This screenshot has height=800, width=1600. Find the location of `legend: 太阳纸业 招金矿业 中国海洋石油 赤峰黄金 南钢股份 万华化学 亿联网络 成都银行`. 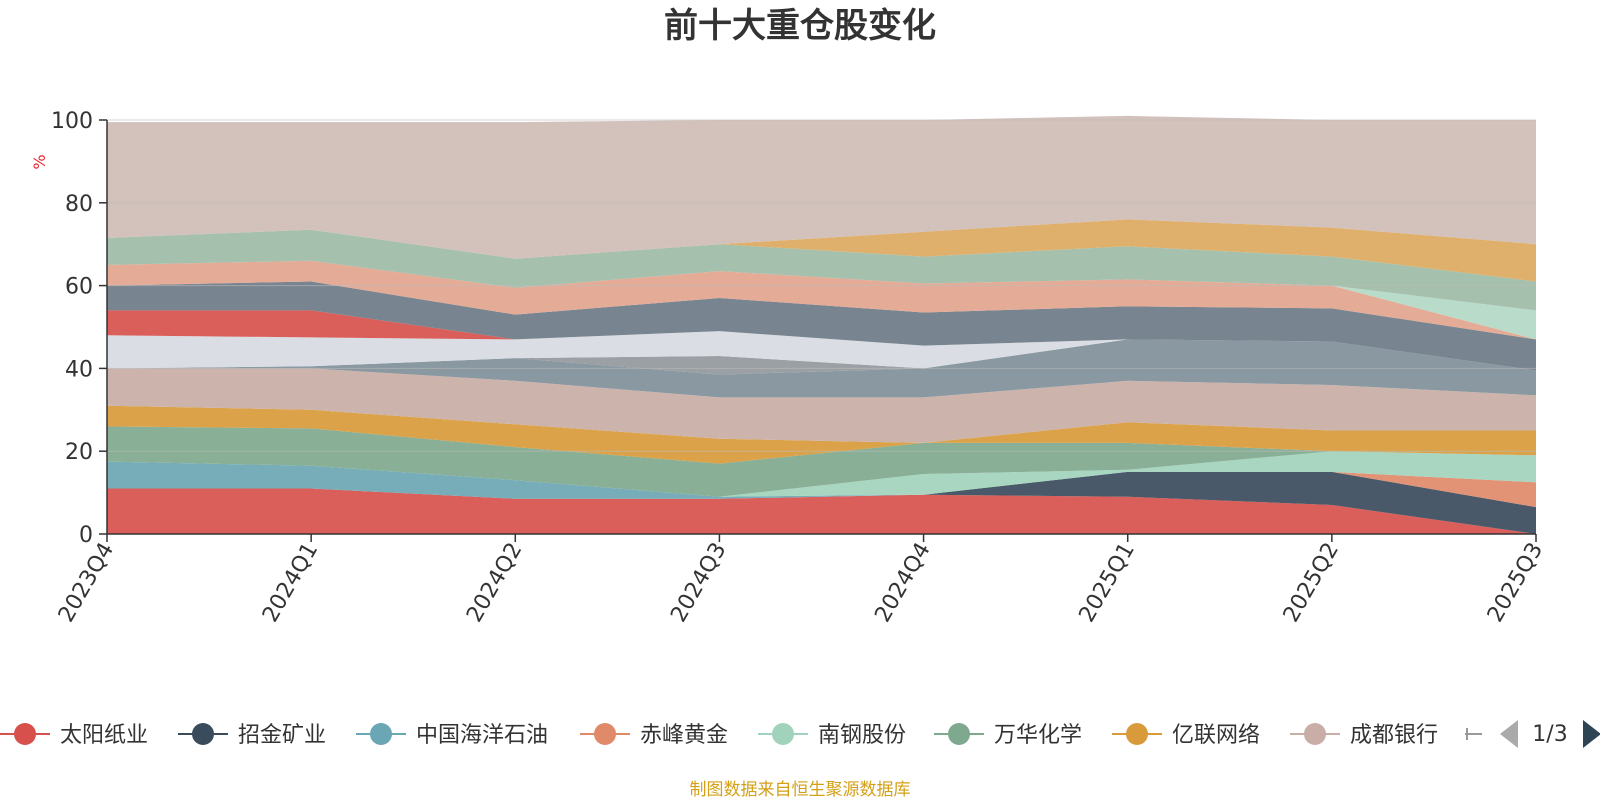

legend: 太阳纸业 招金矿业 中国海洋石油 赤峰黄金 南钢股份 万华化学 亿联网络 成都银行 is located at coordinates (741, 735).